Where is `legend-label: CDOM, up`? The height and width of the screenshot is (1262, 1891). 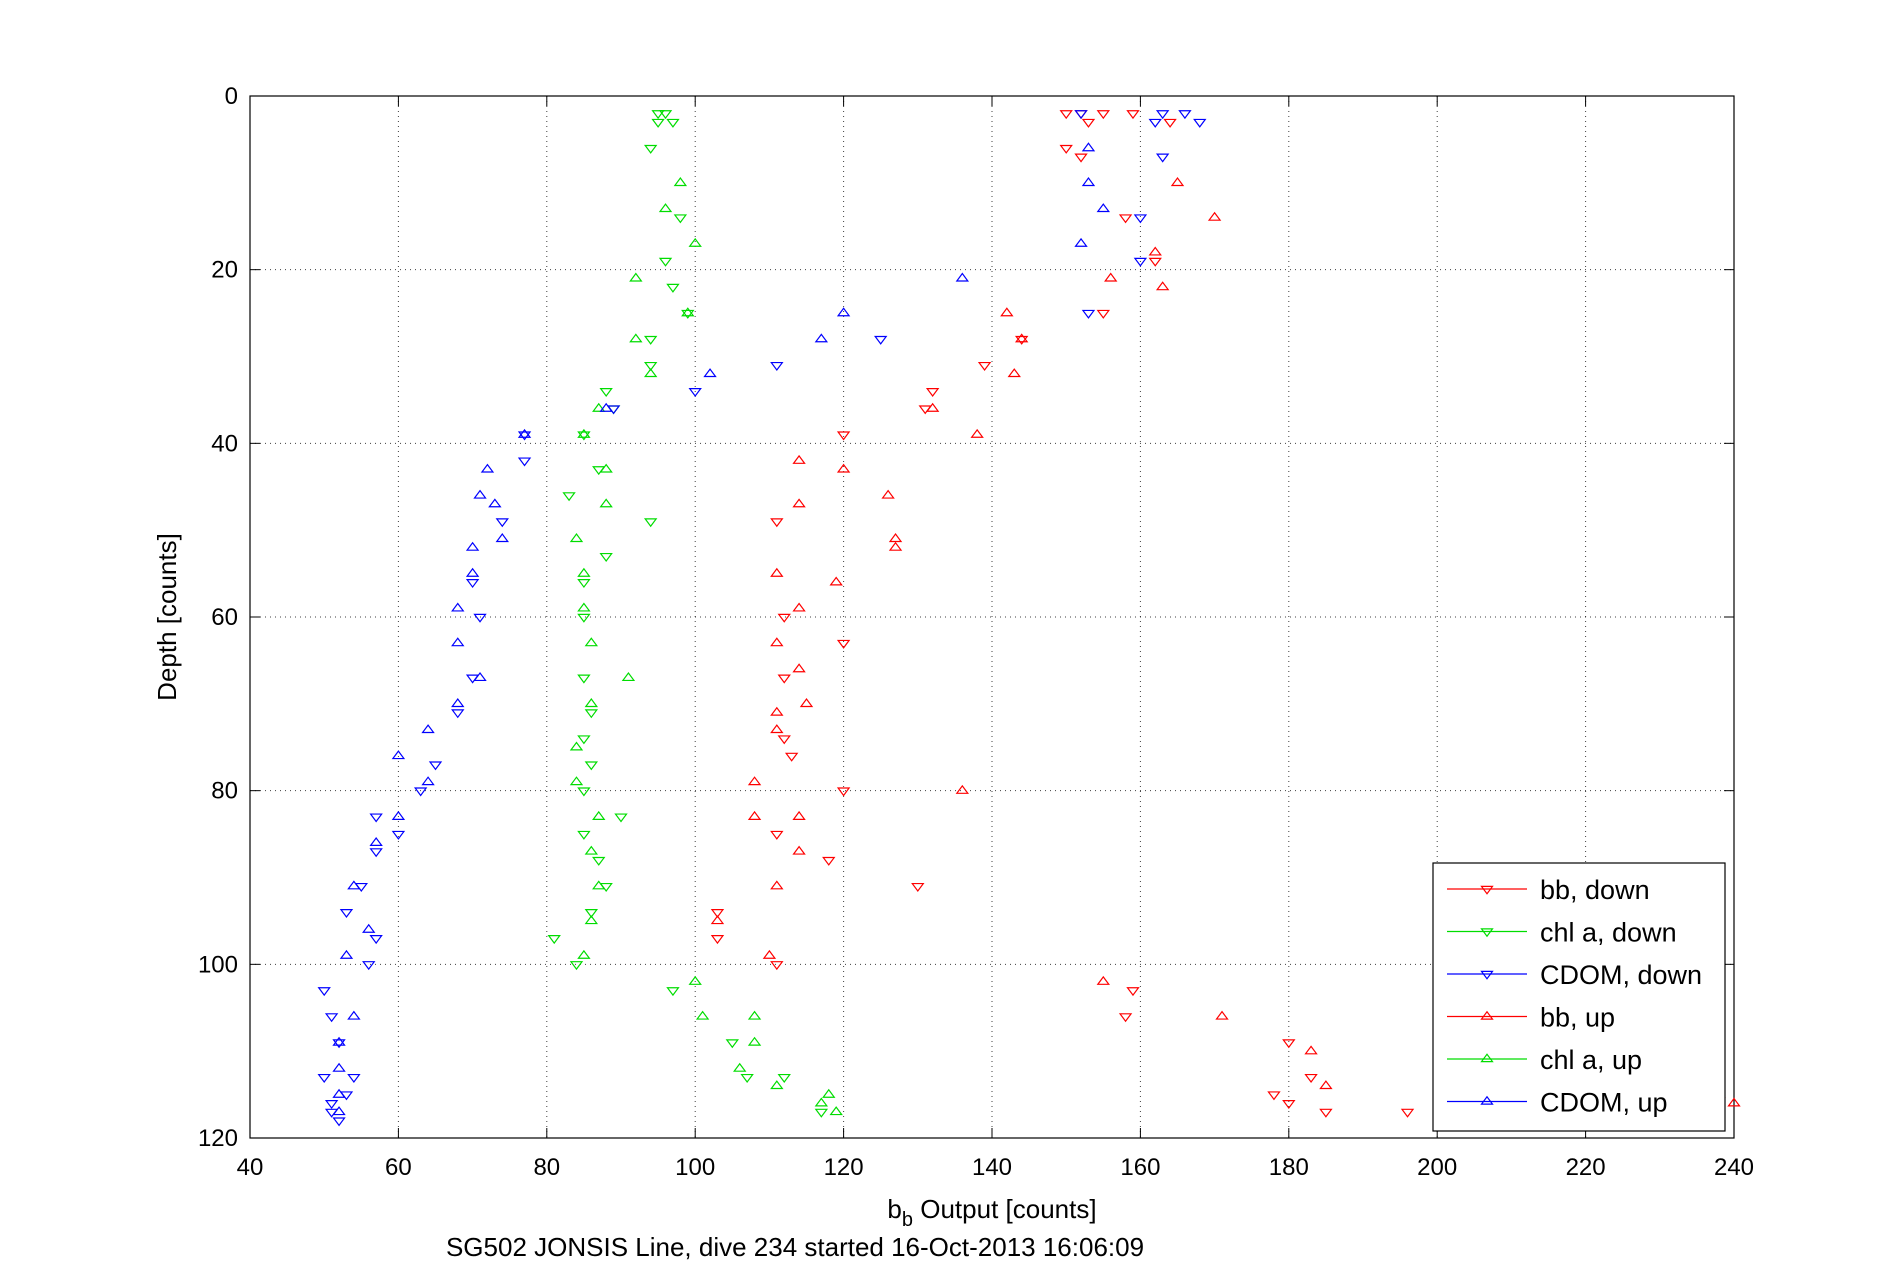 legend-label: CDOM, up is located at coordinates (1604, 1103).